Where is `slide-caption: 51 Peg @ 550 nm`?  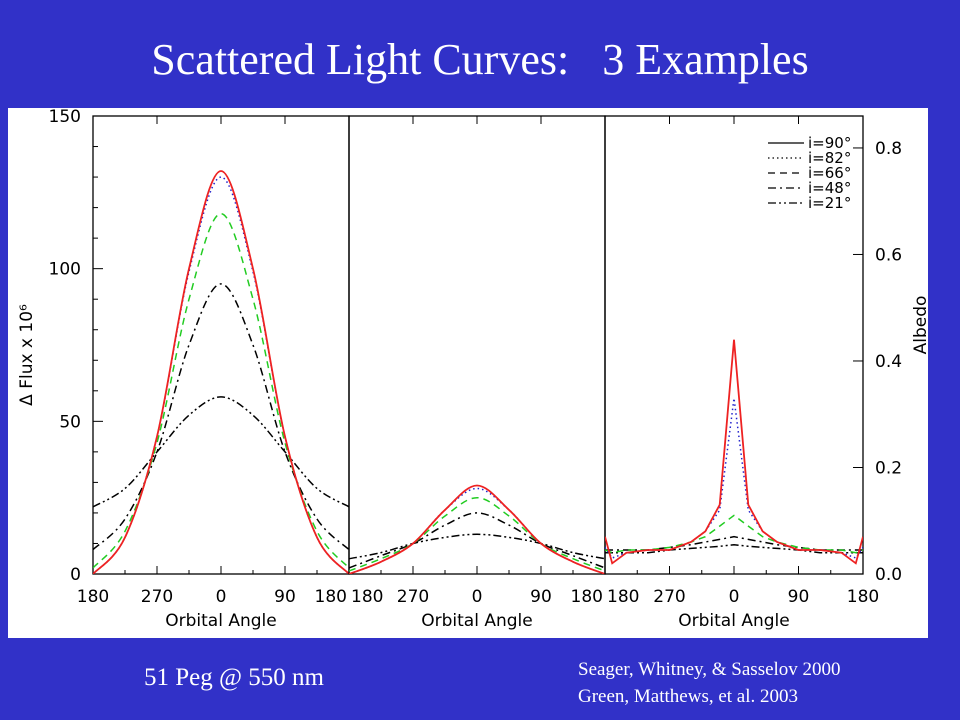
slide-caption: 51 Peg @ 550 nm is located at coordinates (234, 677).